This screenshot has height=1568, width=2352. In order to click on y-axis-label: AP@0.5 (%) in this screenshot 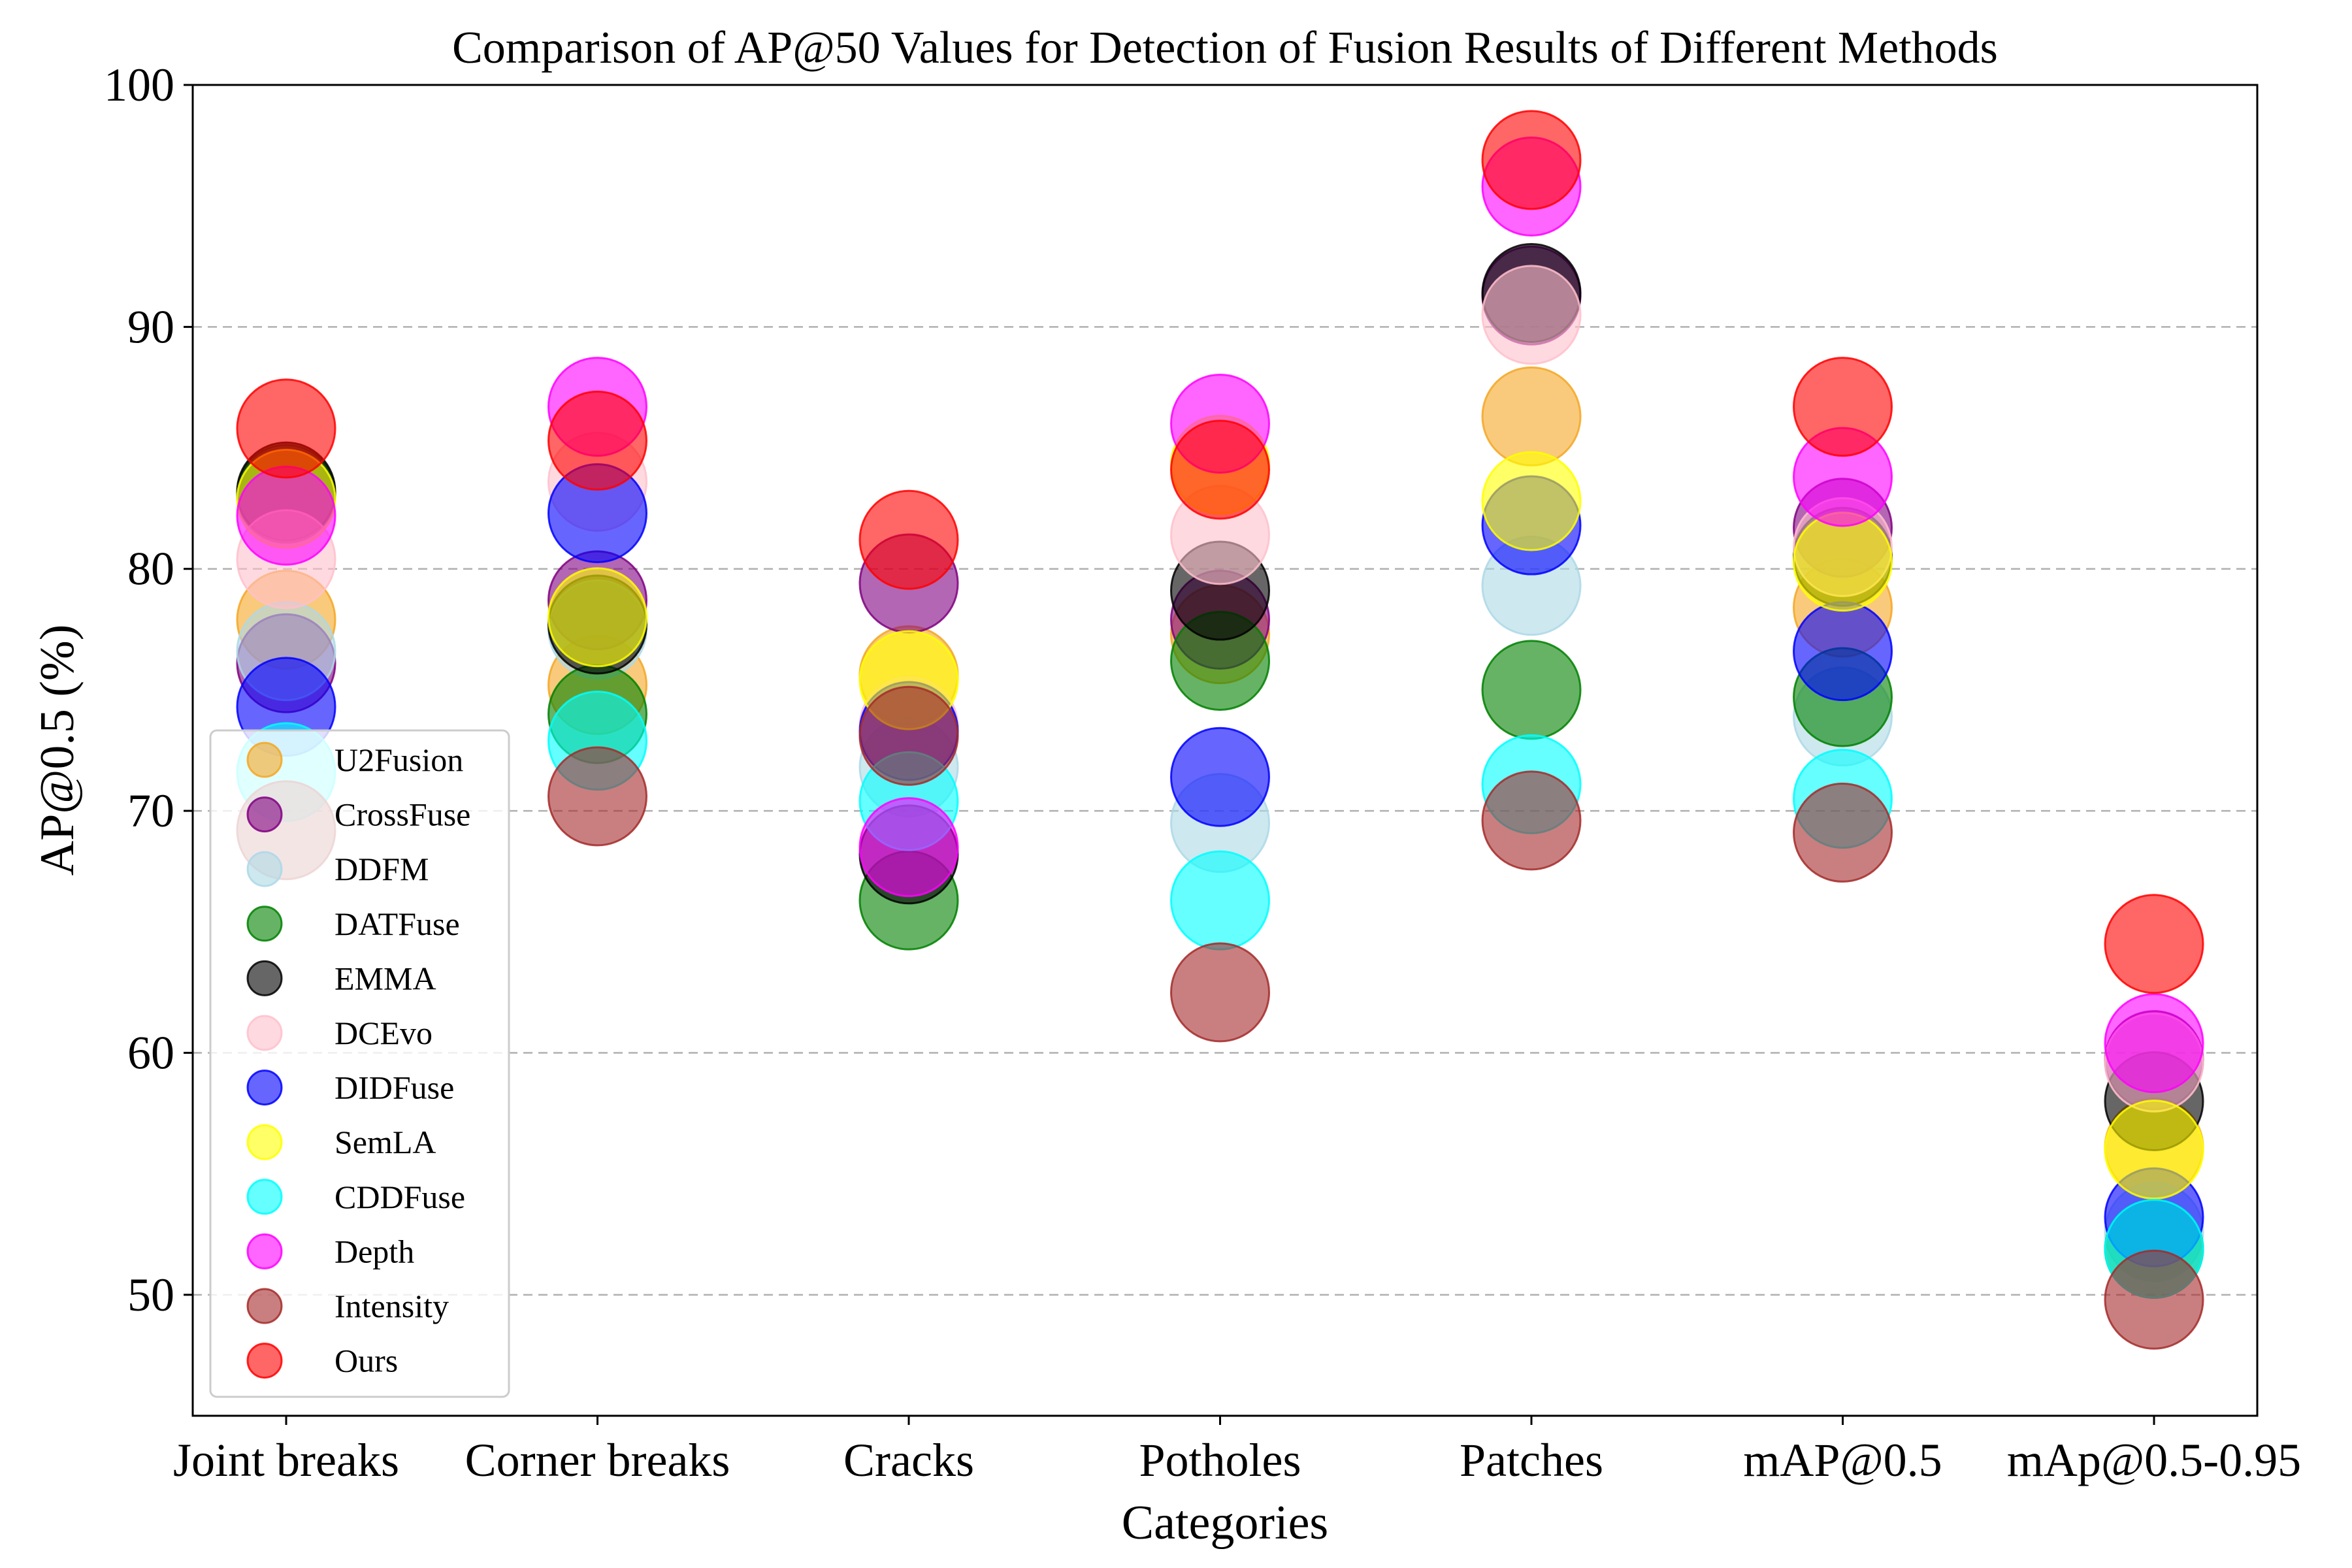, I will do `click(57, 750)`.